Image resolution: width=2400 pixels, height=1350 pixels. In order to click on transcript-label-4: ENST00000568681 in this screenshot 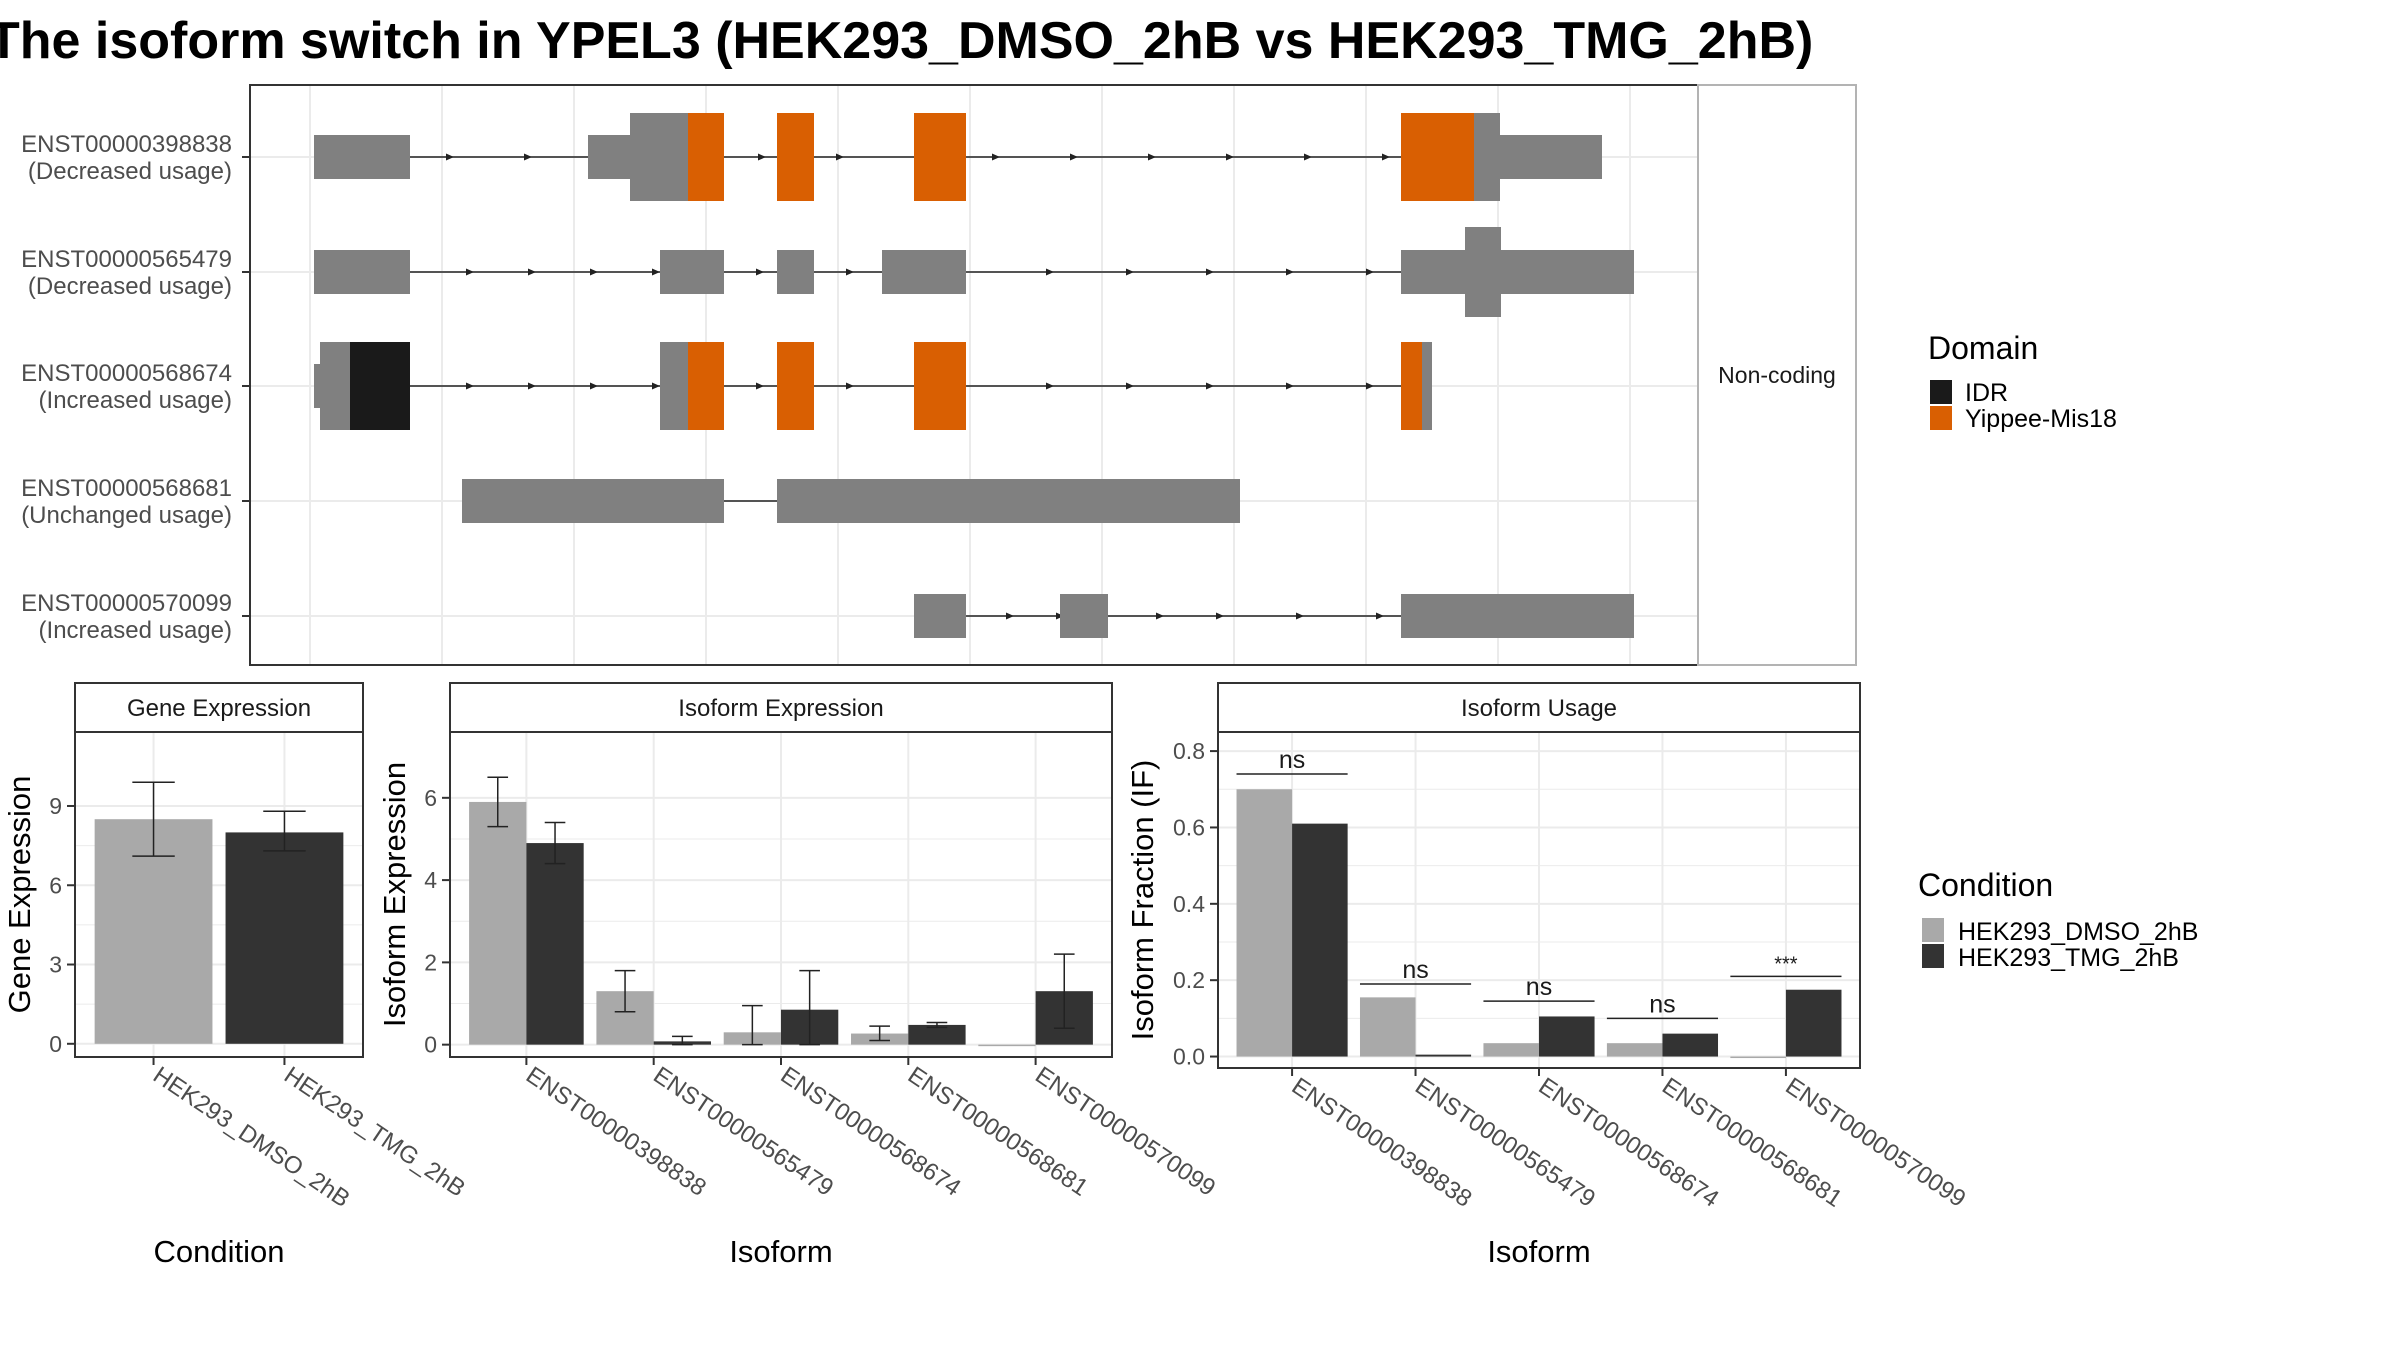, I will do `click(126, 488)`.